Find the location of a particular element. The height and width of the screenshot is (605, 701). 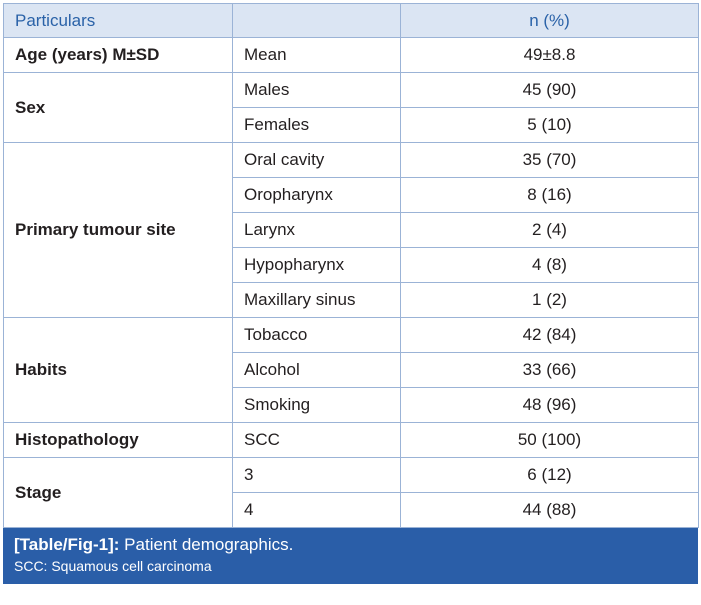

caption-footnote: SCC: Squamous cell carcinoma is located at coordinates (113, 566).